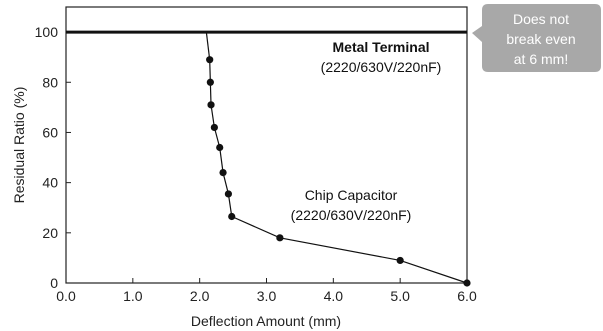  What do you see at coordinates (334, 296) in the screenshot?
I see `x-tick-label-4: 4.0` at bounding box center [334, 296].